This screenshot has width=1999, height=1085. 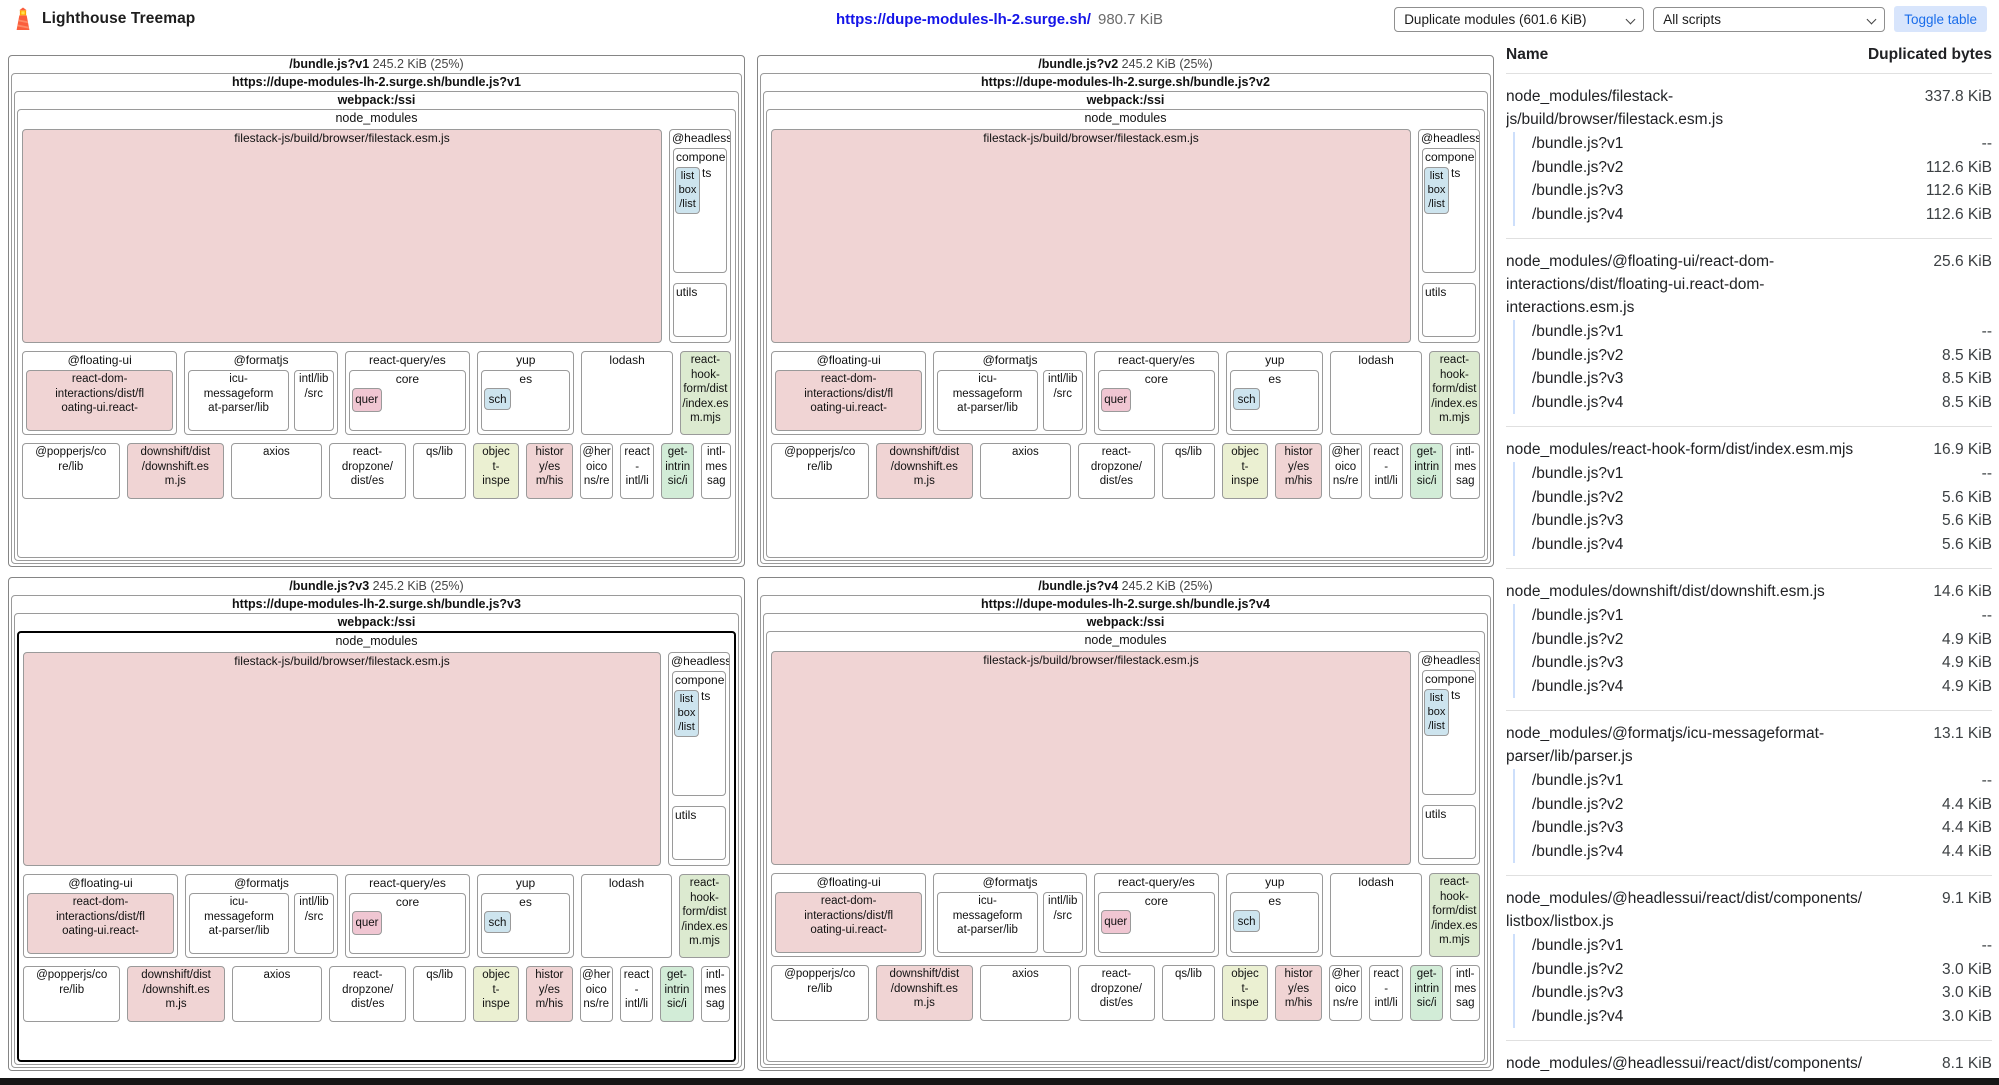 I want to click on script-select: All scripts, so click(x=1769, y=19).